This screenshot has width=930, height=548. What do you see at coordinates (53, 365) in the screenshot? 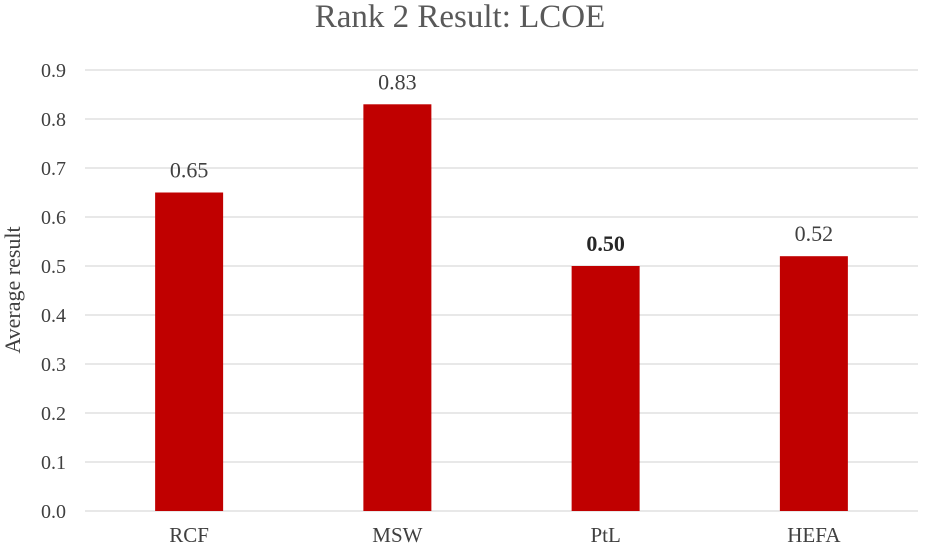
I see `y-tick-label: 0.3` at bounding box center [53, 365].